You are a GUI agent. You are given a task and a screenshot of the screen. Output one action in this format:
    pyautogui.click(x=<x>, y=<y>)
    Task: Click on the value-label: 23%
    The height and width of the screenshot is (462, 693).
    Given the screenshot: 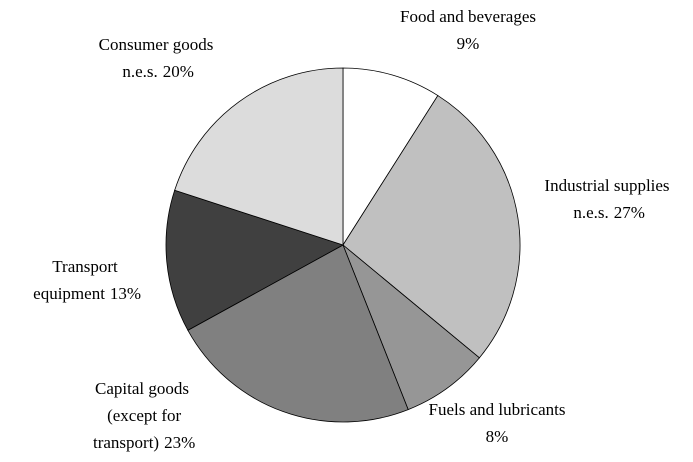 What is the action you would take?
    pyautogui.click(x=179, y=442)
    